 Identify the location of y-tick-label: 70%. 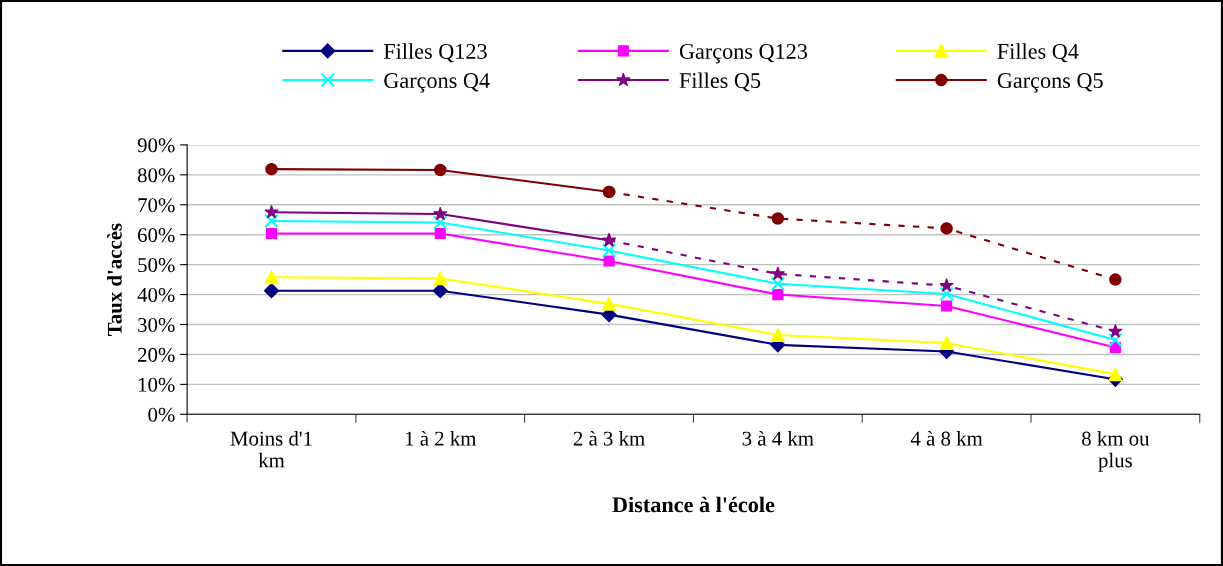
(156, 205).